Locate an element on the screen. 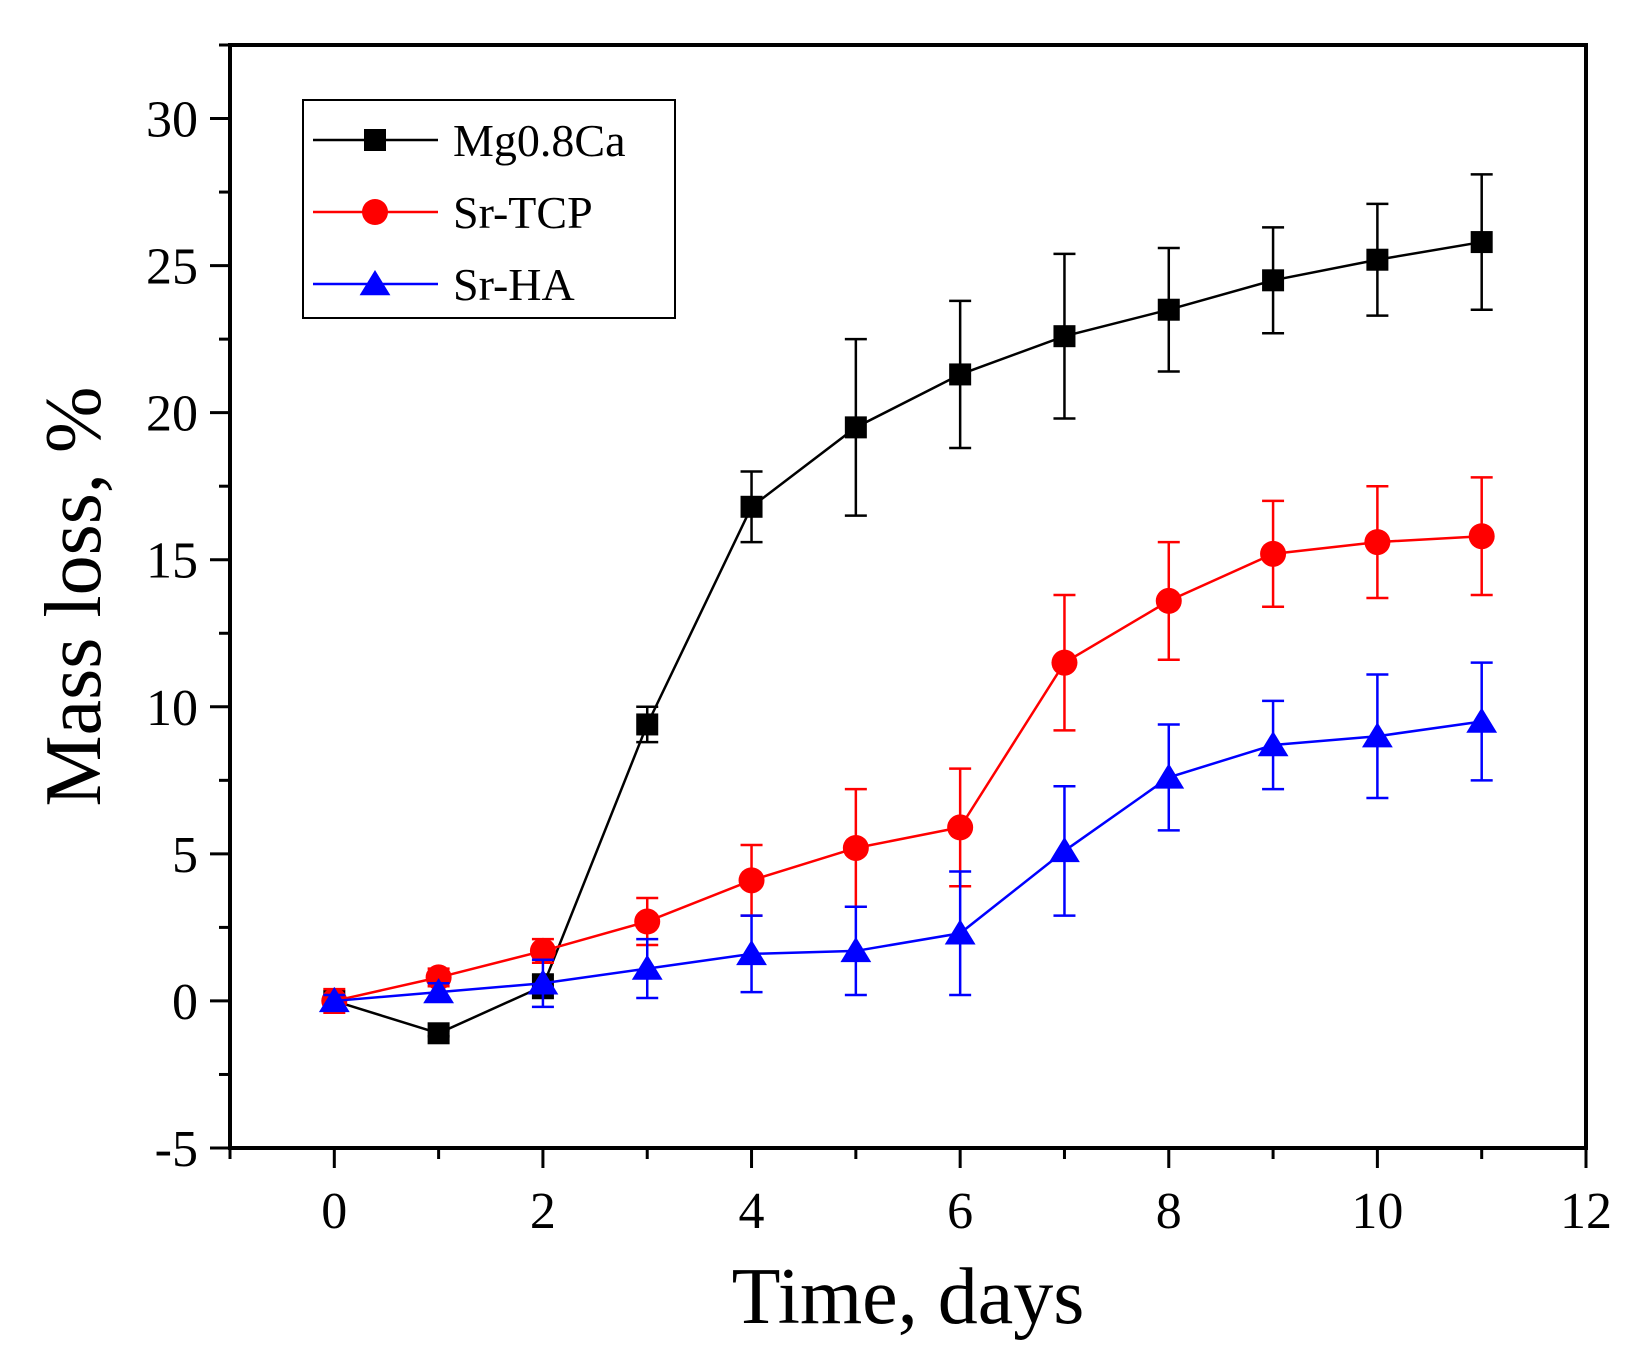  legend: Mg0.8Ca Sr-TCP Sr-HA is located at coordinates (489, 209).